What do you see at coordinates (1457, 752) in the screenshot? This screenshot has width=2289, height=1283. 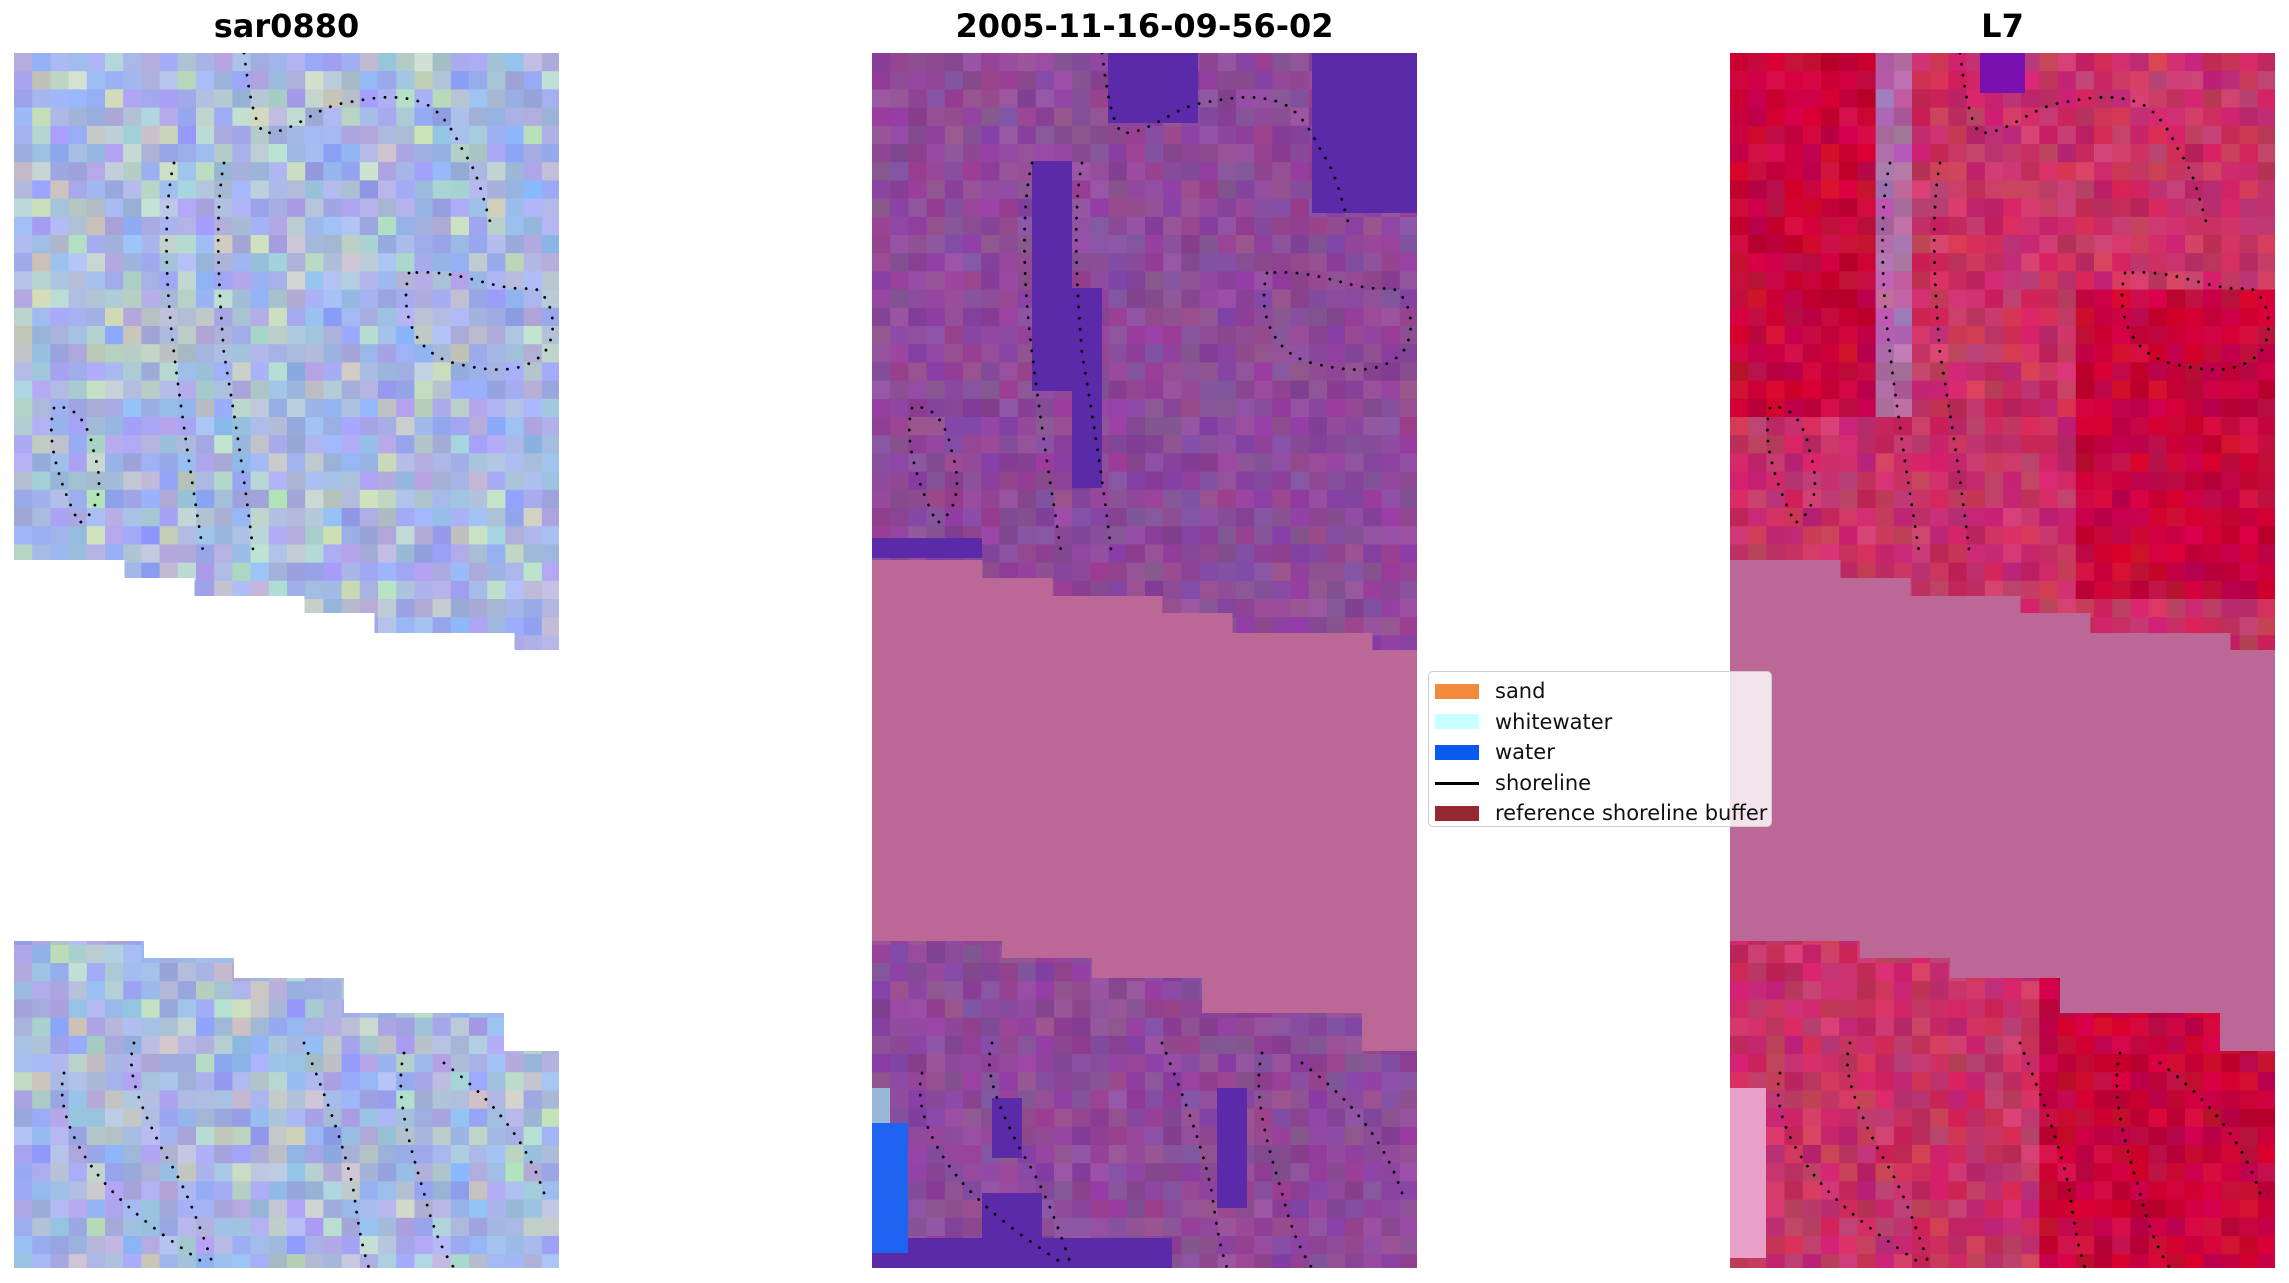 I see `water-swatch` at bounding box center [1457, 752].